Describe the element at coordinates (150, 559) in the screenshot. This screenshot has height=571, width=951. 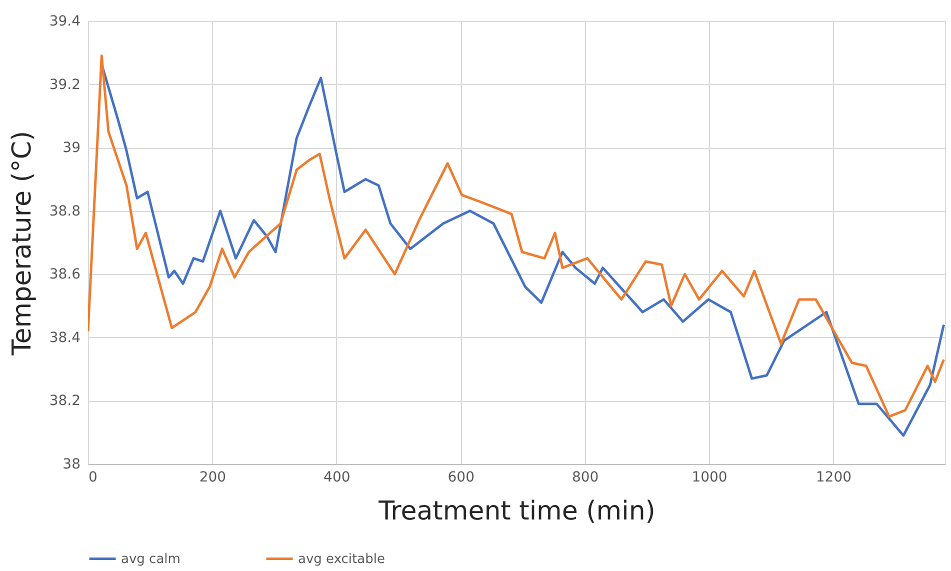
I see `legend-label: avg calm` at that location.